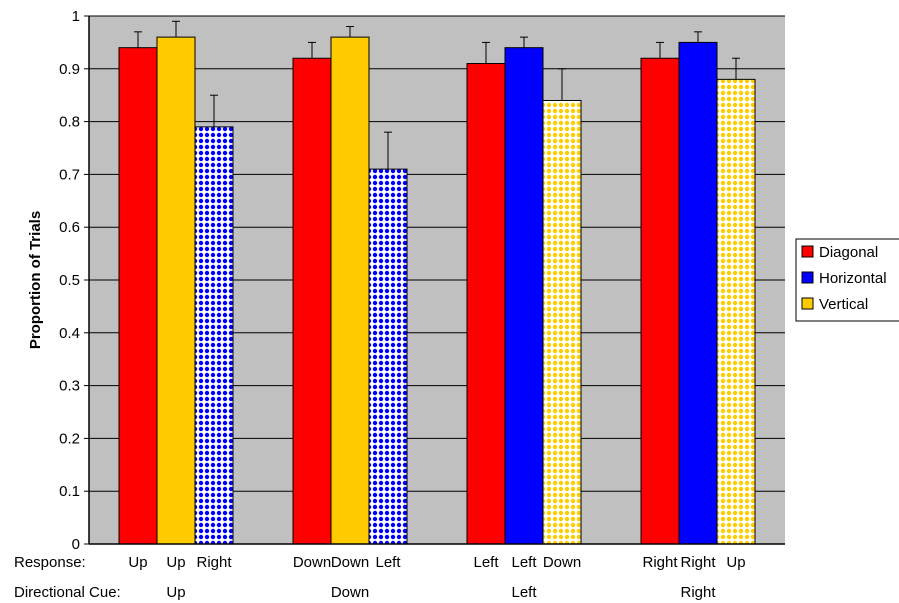  Describe the element at coordinates (175, 592) in the screenshot. I see `directional-cue-label: Up` at that location.